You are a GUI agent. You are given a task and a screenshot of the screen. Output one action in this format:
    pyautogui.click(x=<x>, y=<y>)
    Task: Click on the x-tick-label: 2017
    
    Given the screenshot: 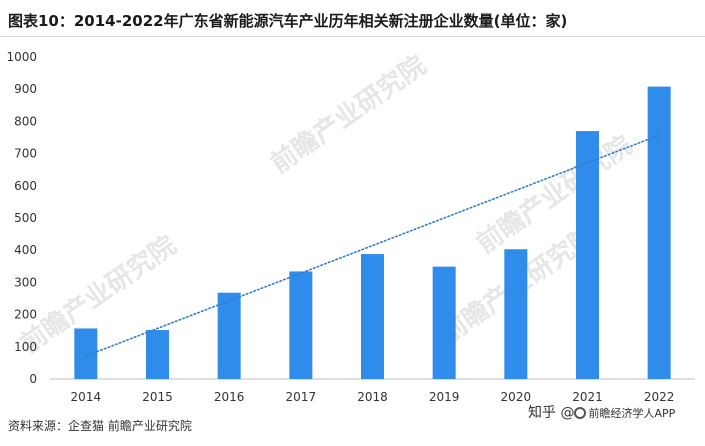 What is the action you would take?
    pyautogui.click(x=301, y=397)
    